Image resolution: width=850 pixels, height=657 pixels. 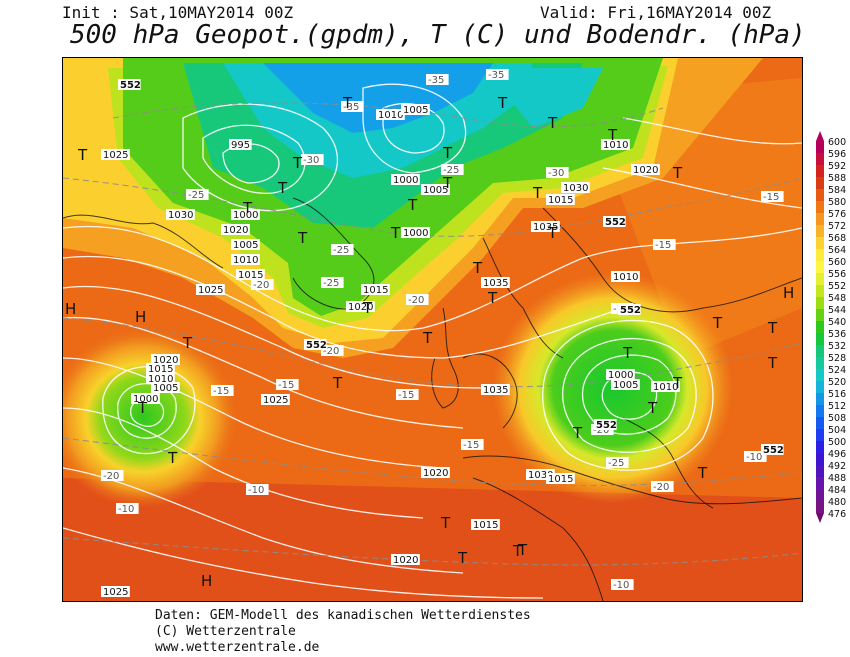 I want to click on pressure-label: 1025, so click(x=275, y=400).